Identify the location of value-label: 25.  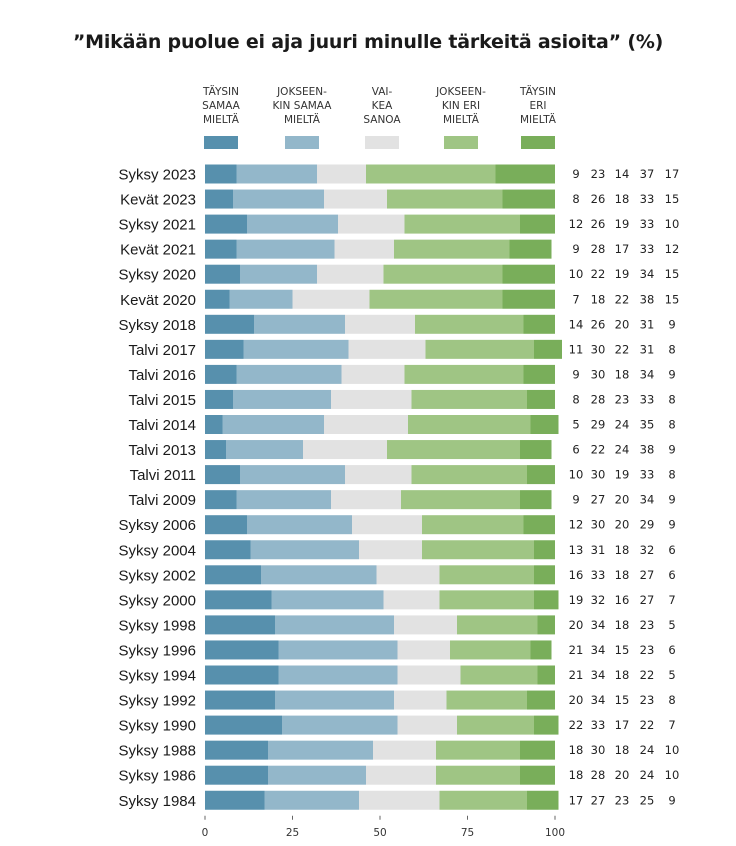
(647, 800).